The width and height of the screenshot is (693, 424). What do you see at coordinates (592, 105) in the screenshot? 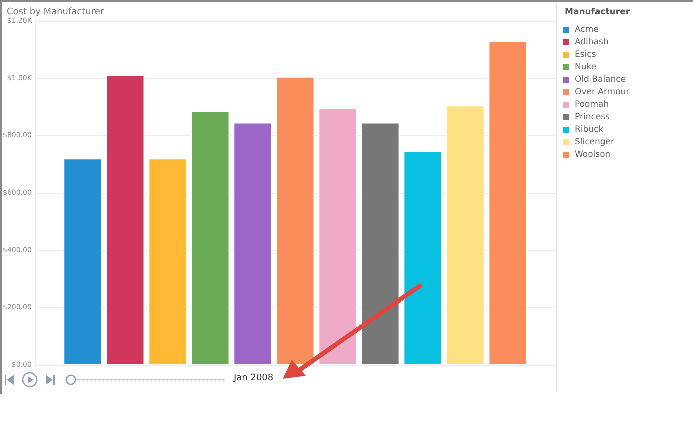
I see `legend-label: Poomah` at bounding box center [592, 105].